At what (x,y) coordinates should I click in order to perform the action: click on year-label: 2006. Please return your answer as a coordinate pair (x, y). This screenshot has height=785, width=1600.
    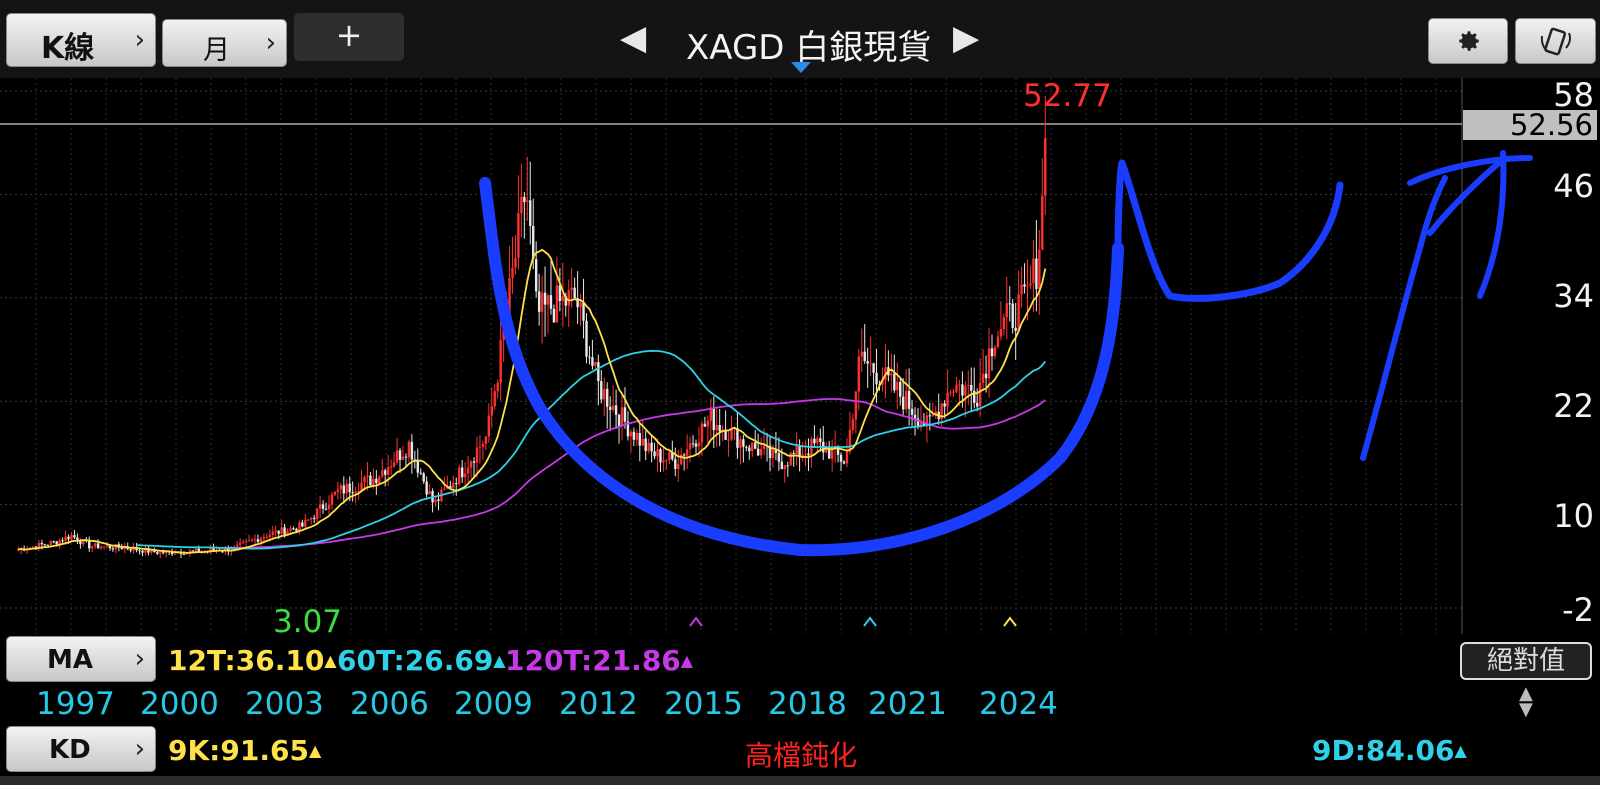
    Looking at the image, I should click on (389, 704).